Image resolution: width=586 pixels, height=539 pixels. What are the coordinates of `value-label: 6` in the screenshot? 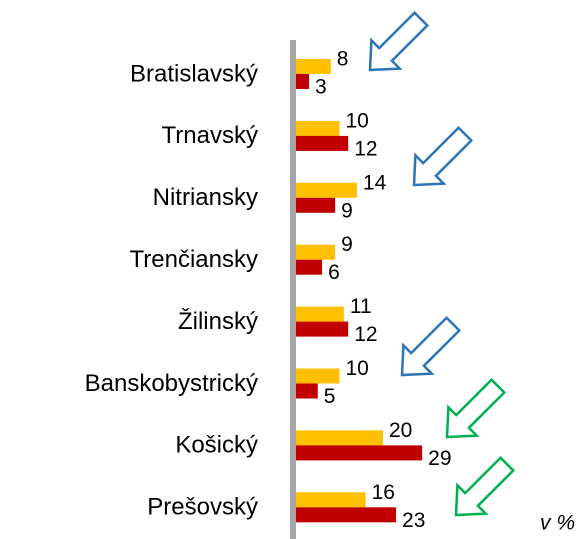 It's located at (334, 272).